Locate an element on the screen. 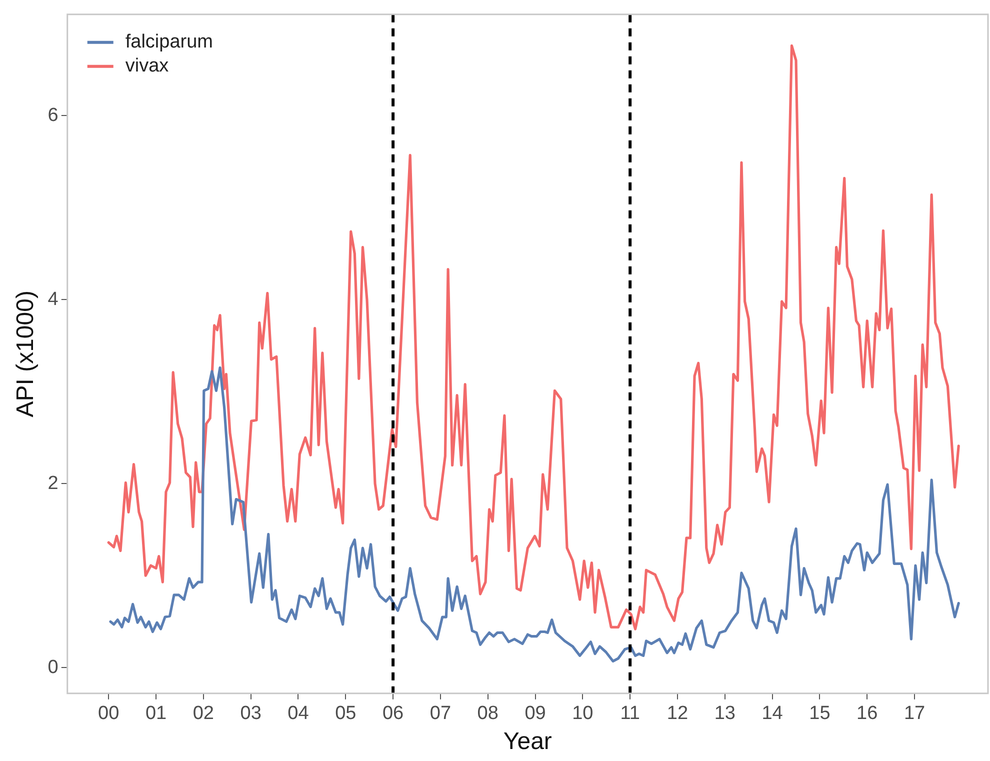  x-tick-label: 14 is located at coordinates (773, 713).